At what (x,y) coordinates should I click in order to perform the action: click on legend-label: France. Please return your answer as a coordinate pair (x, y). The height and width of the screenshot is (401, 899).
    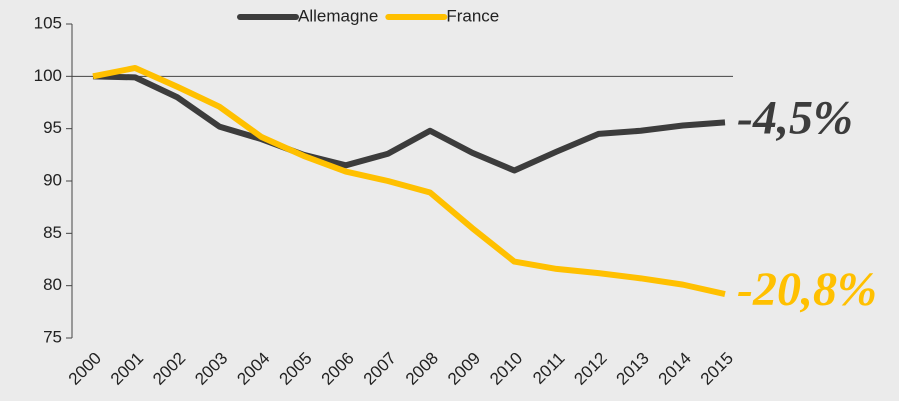
    Looking at the image, I should click on (472, 15).